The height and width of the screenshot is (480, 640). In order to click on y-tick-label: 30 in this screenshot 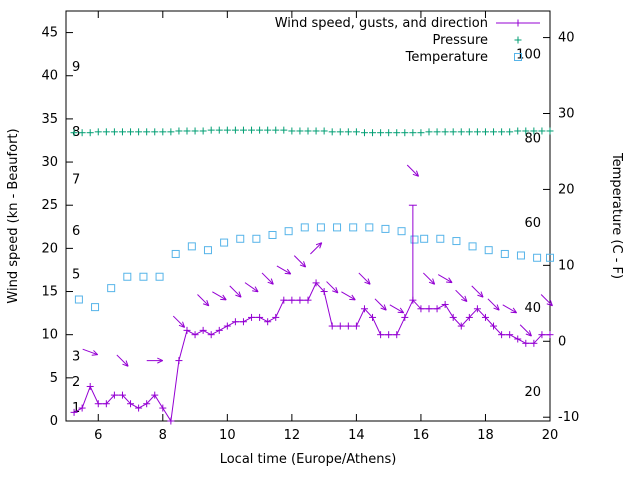, I will do `click(49, 162)`.